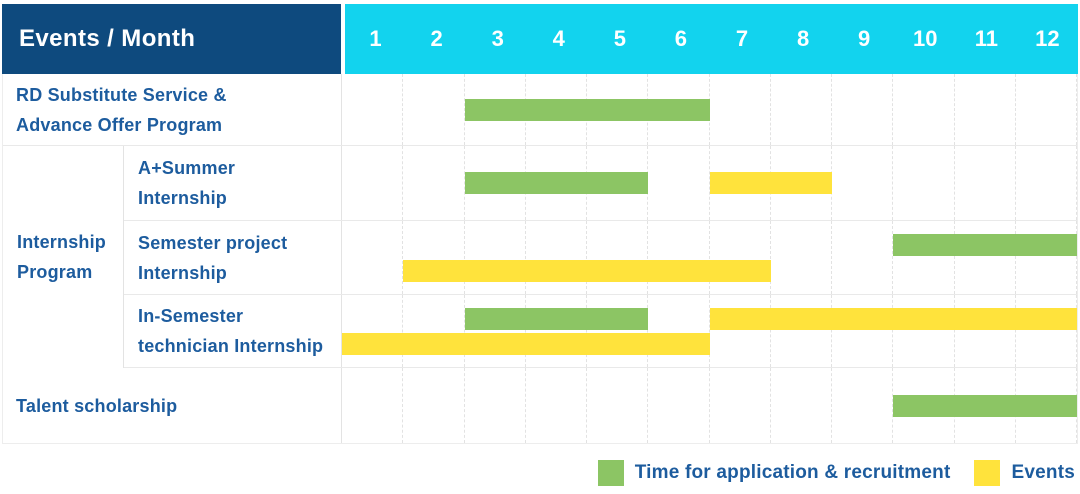 This screenshot has width=1080, height=494. I want to click on row-label-a-plus-summer: A+Summer Internship, so click(233, 183).